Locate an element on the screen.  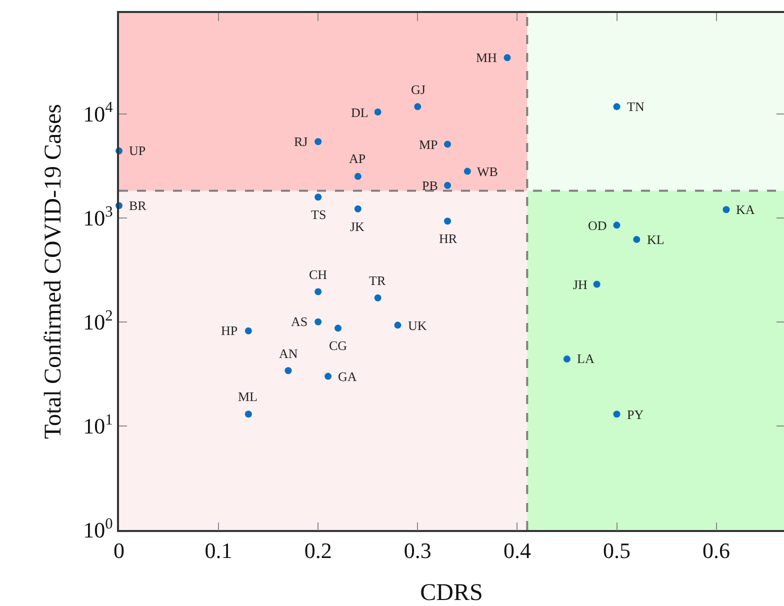
annotation: GA is located at coordinates (348, 376).